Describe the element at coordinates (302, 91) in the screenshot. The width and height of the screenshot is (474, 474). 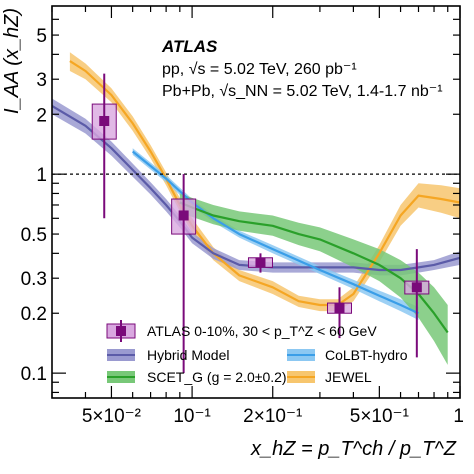
I see `pbpb-annotation: Pb+Pb, √s_NN = 5.02 TeV, 1.4-1.7 nb⁻¹` at that location.